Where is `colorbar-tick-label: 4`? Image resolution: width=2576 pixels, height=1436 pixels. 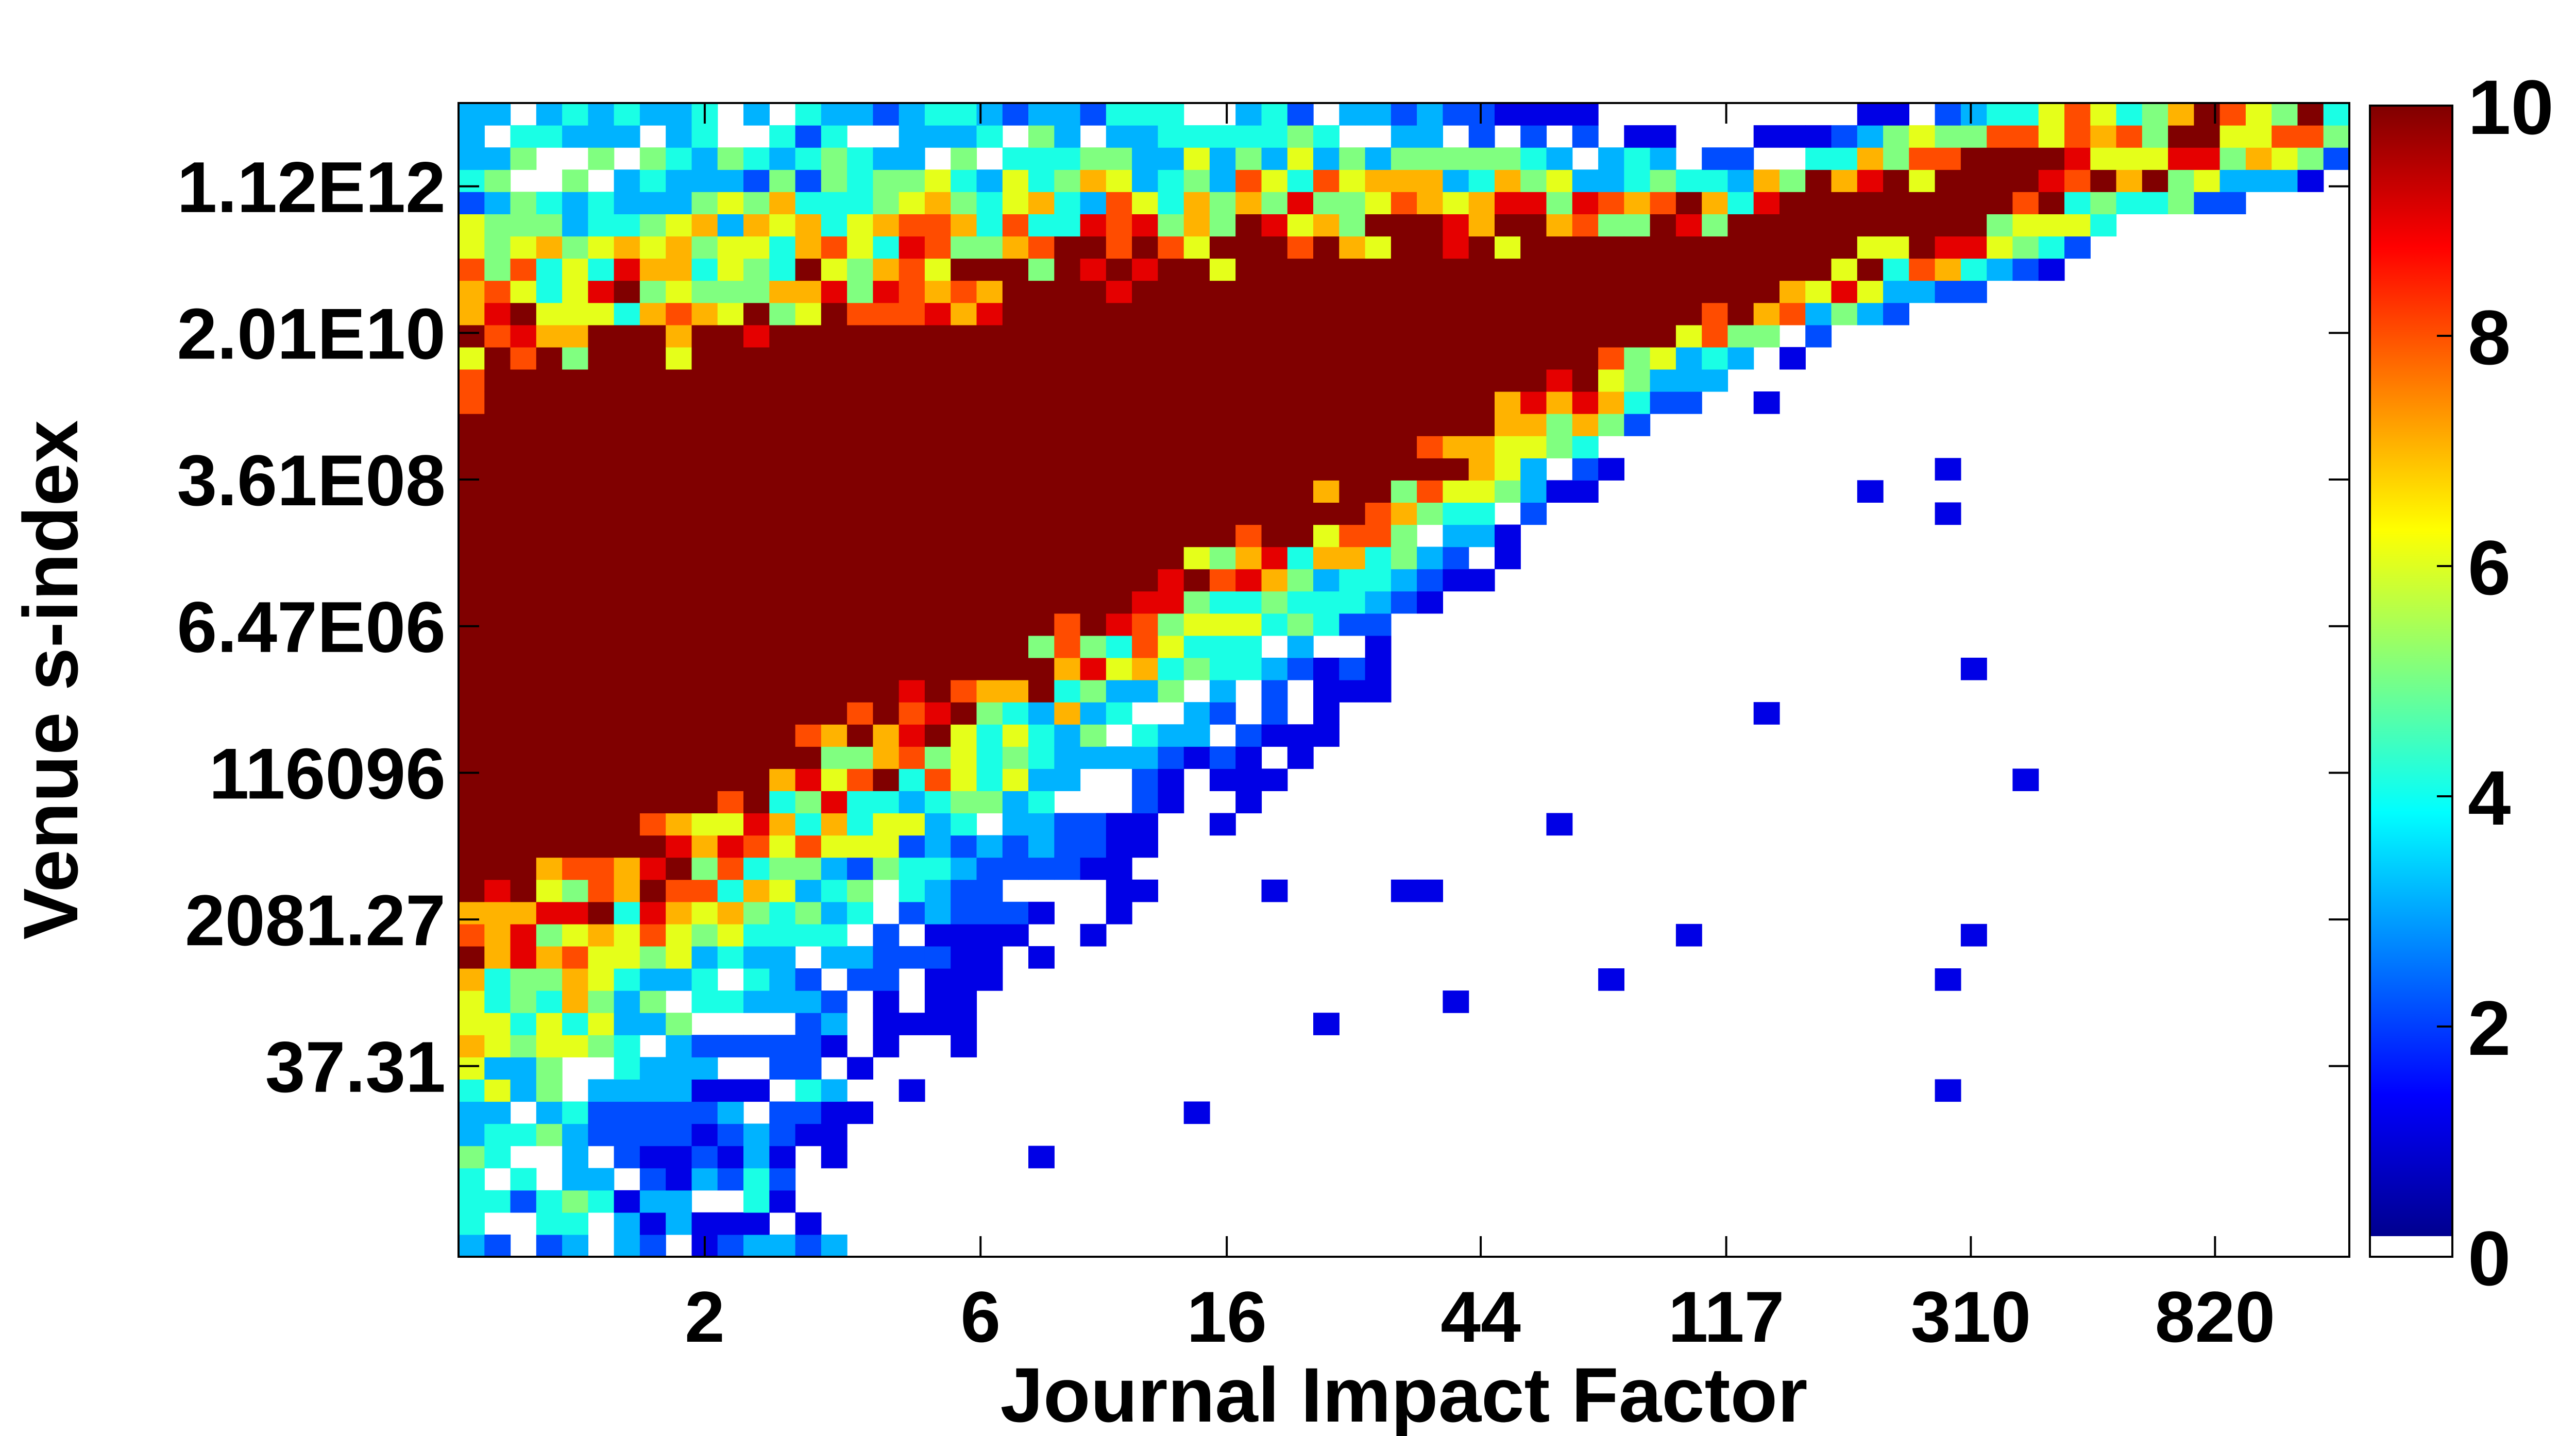
colorbar-tick-label: 4 is located at coordinates (2489, 798).